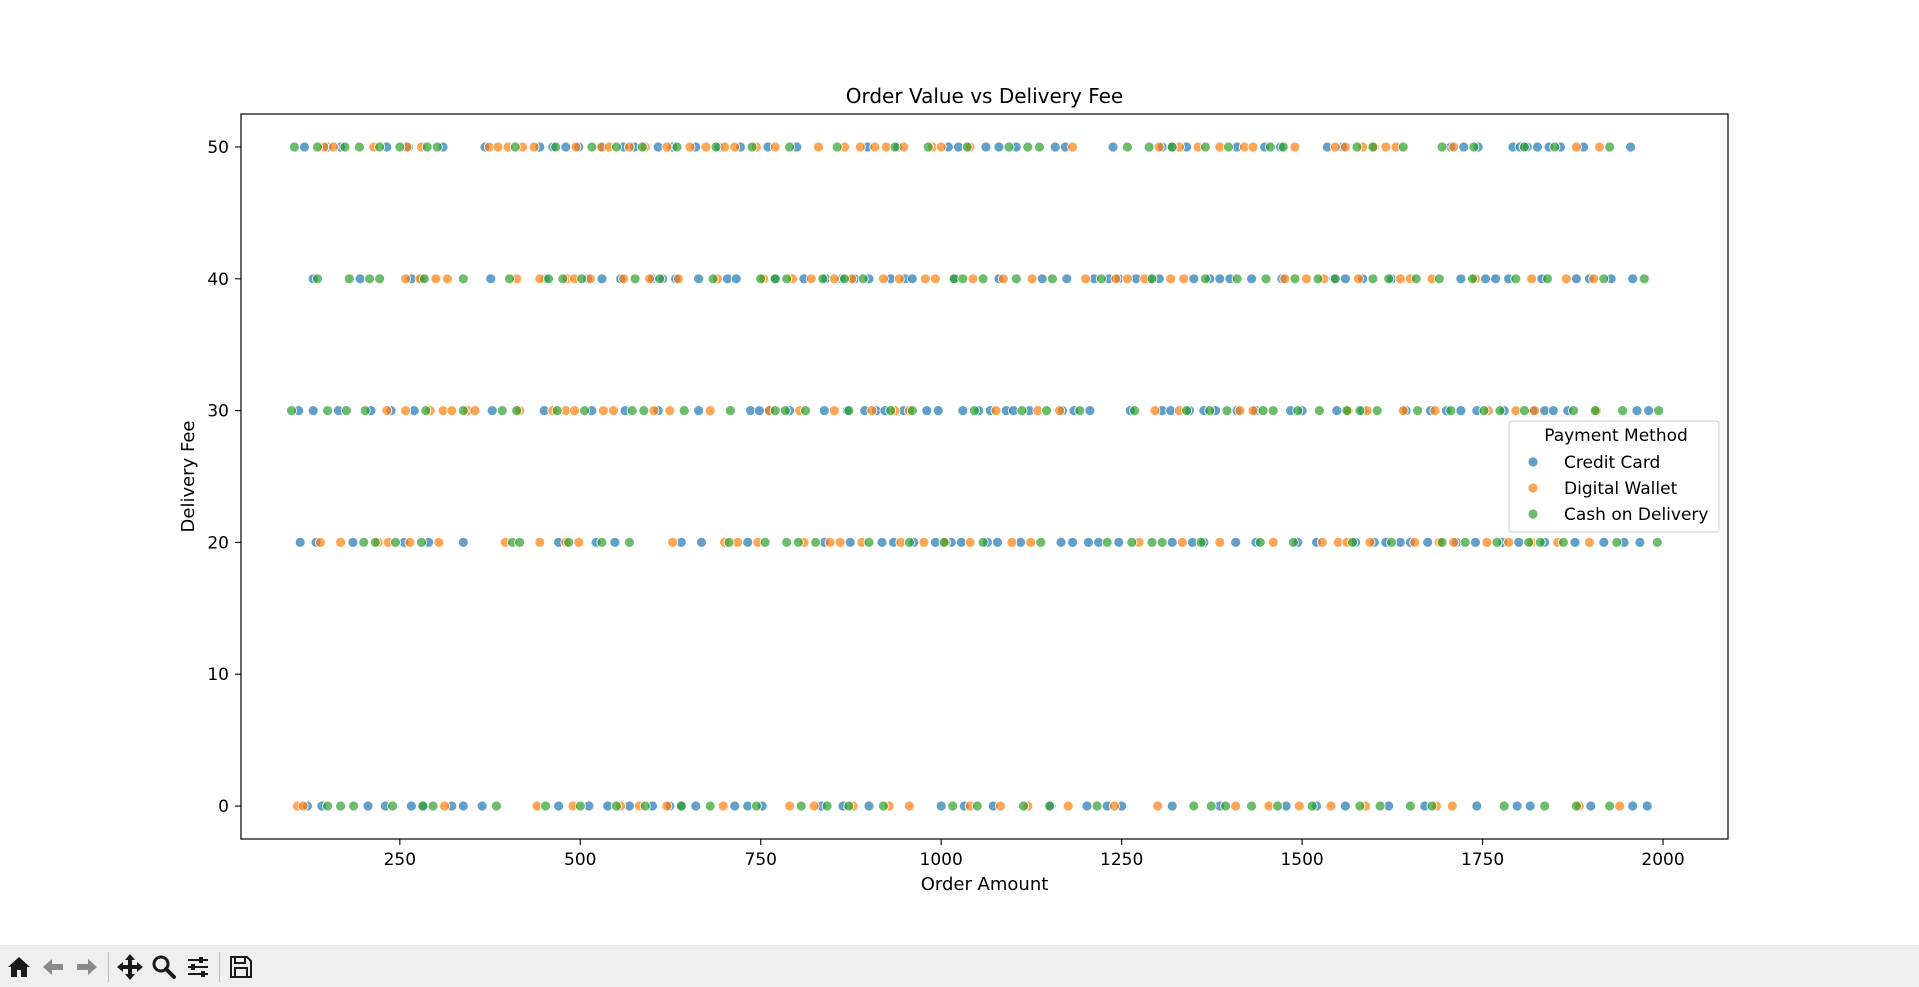 The image size is (1919, 987). I want to click on home-button, so click(19, 967).